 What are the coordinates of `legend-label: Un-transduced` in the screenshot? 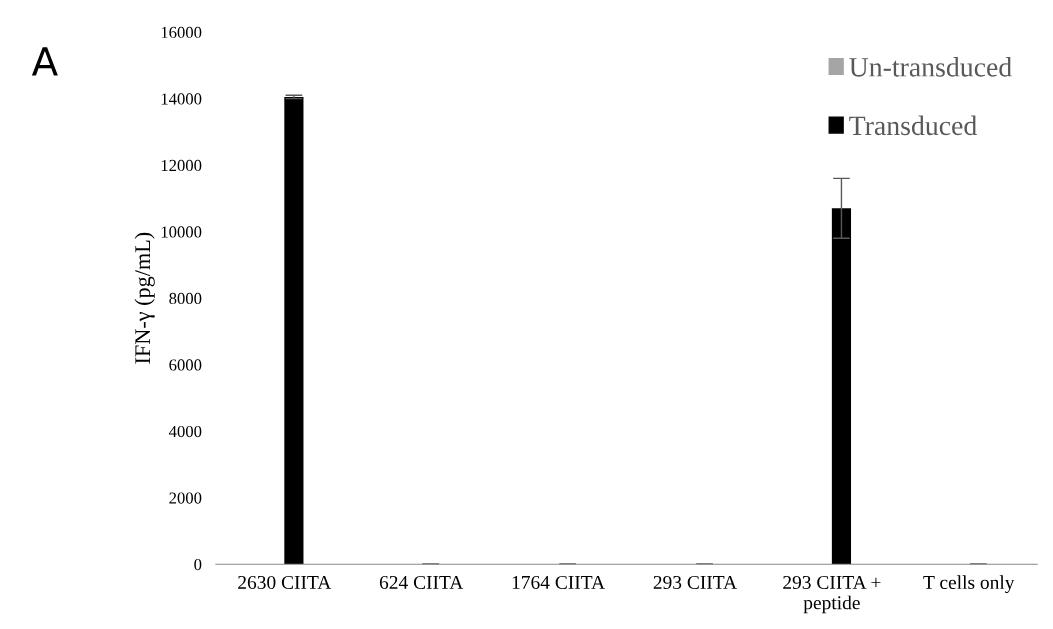 It's located at (930, 67).